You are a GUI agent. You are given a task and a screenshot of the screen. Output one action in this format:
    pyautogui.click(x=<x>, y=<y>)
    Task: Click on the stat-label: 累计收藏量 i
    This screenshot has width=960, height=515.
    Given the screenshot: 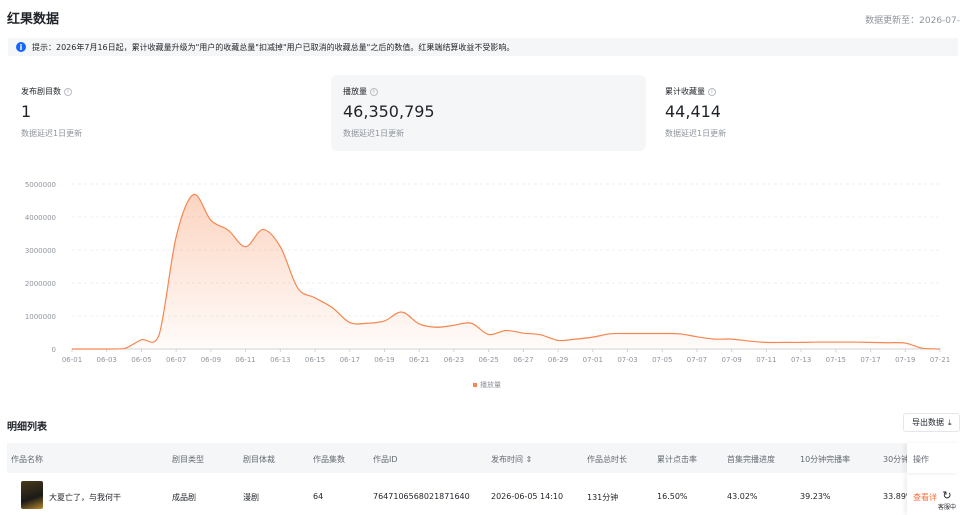 What is the action you would take?
    pyautogui.click(x=690, y=91)
    